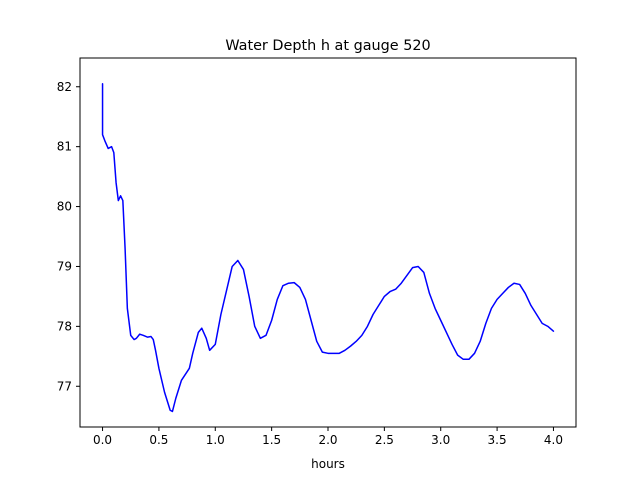  Describe the element at coordinates (328, 464) in the screenshot. I see `x-axis-label: hours` at that location.